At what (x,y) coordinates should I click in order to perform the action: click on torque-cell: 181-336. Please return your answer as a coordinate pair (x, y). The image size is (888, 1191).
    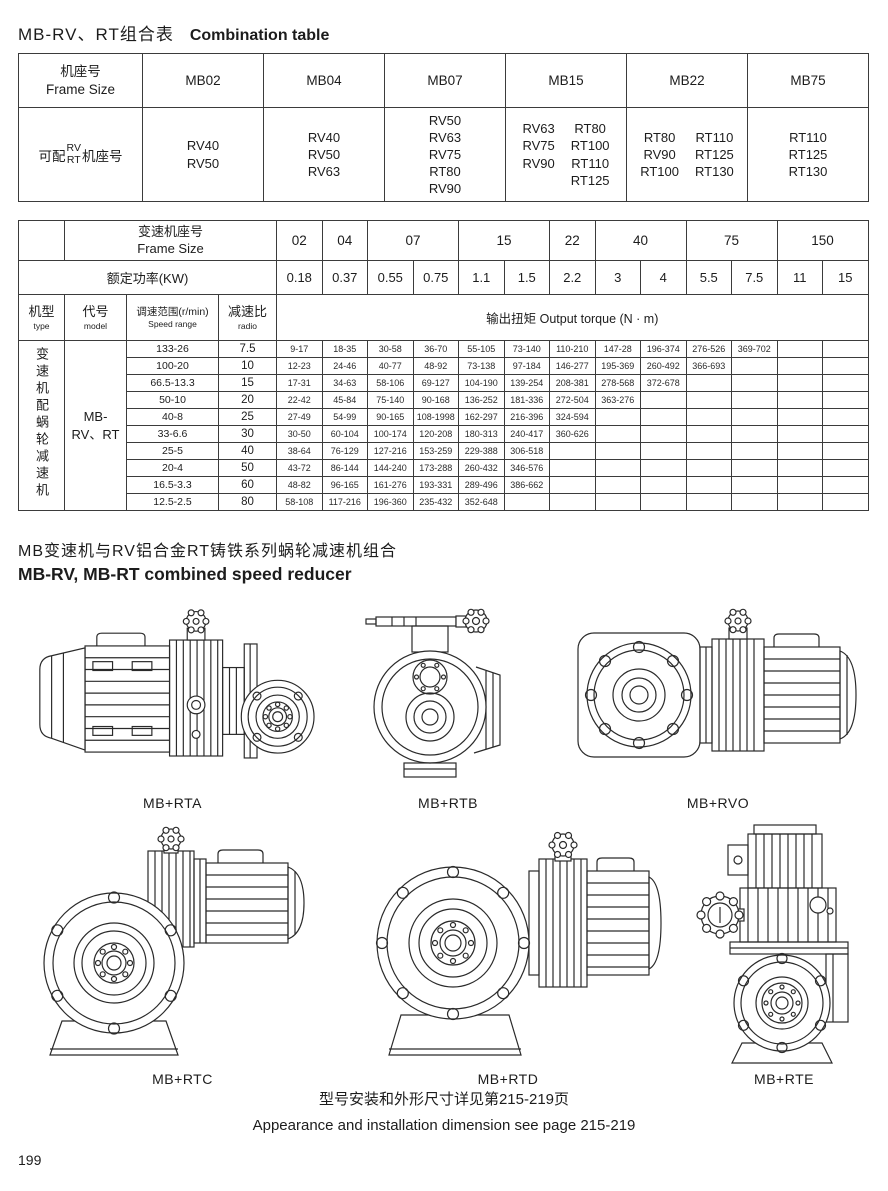
    Looking at the image, I should click on (527, 400).